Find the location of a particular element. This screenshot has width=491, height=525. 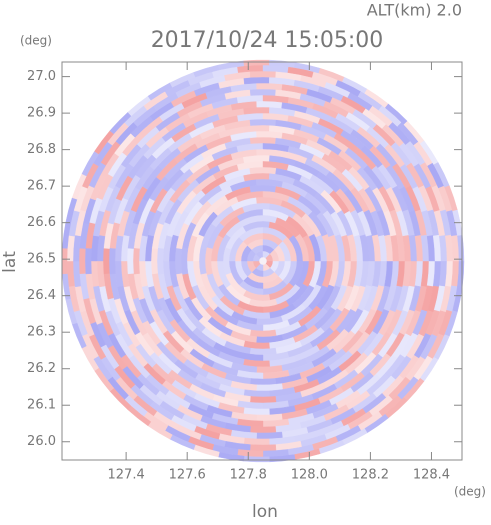

x-tick-label: 128.4 is located at coordinates (431, 475).